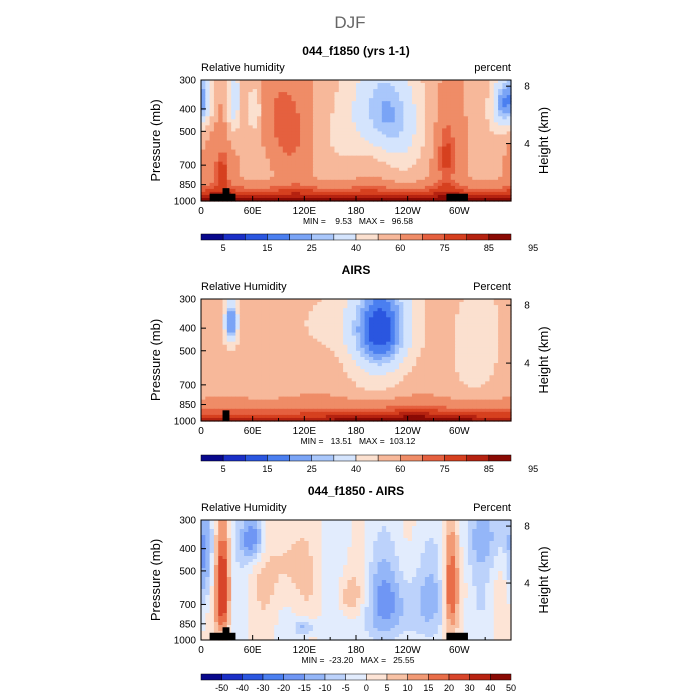 This screenshot has width=700, height=700. What do you see at coordinates (533, 248) in the screenshot?
I see `colorbar-label: 95` at bounding box center [533, 248].